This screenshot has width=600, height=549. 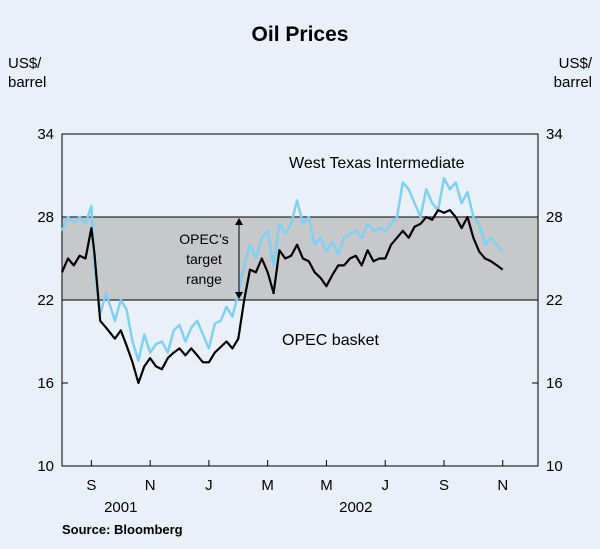 I want to click on opec-target-band, so click(x=300, y=258).